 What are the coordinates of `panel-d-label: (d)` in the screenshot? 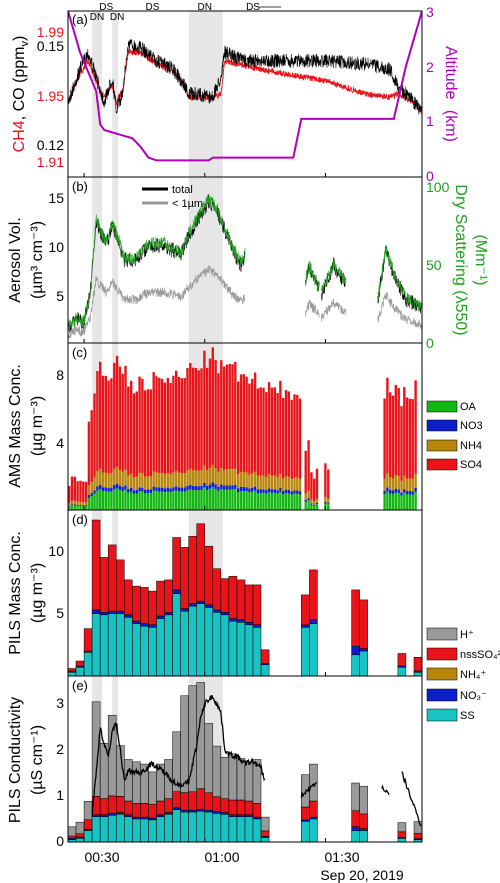 It's located at (80, 519).